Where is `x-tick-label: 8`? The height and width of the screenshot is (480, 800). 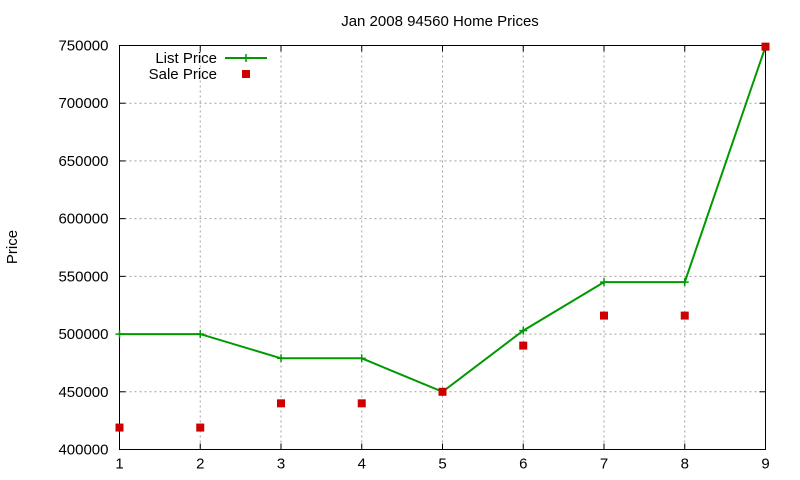
x-tick-label: 8 is located at coordinates (685, 464).